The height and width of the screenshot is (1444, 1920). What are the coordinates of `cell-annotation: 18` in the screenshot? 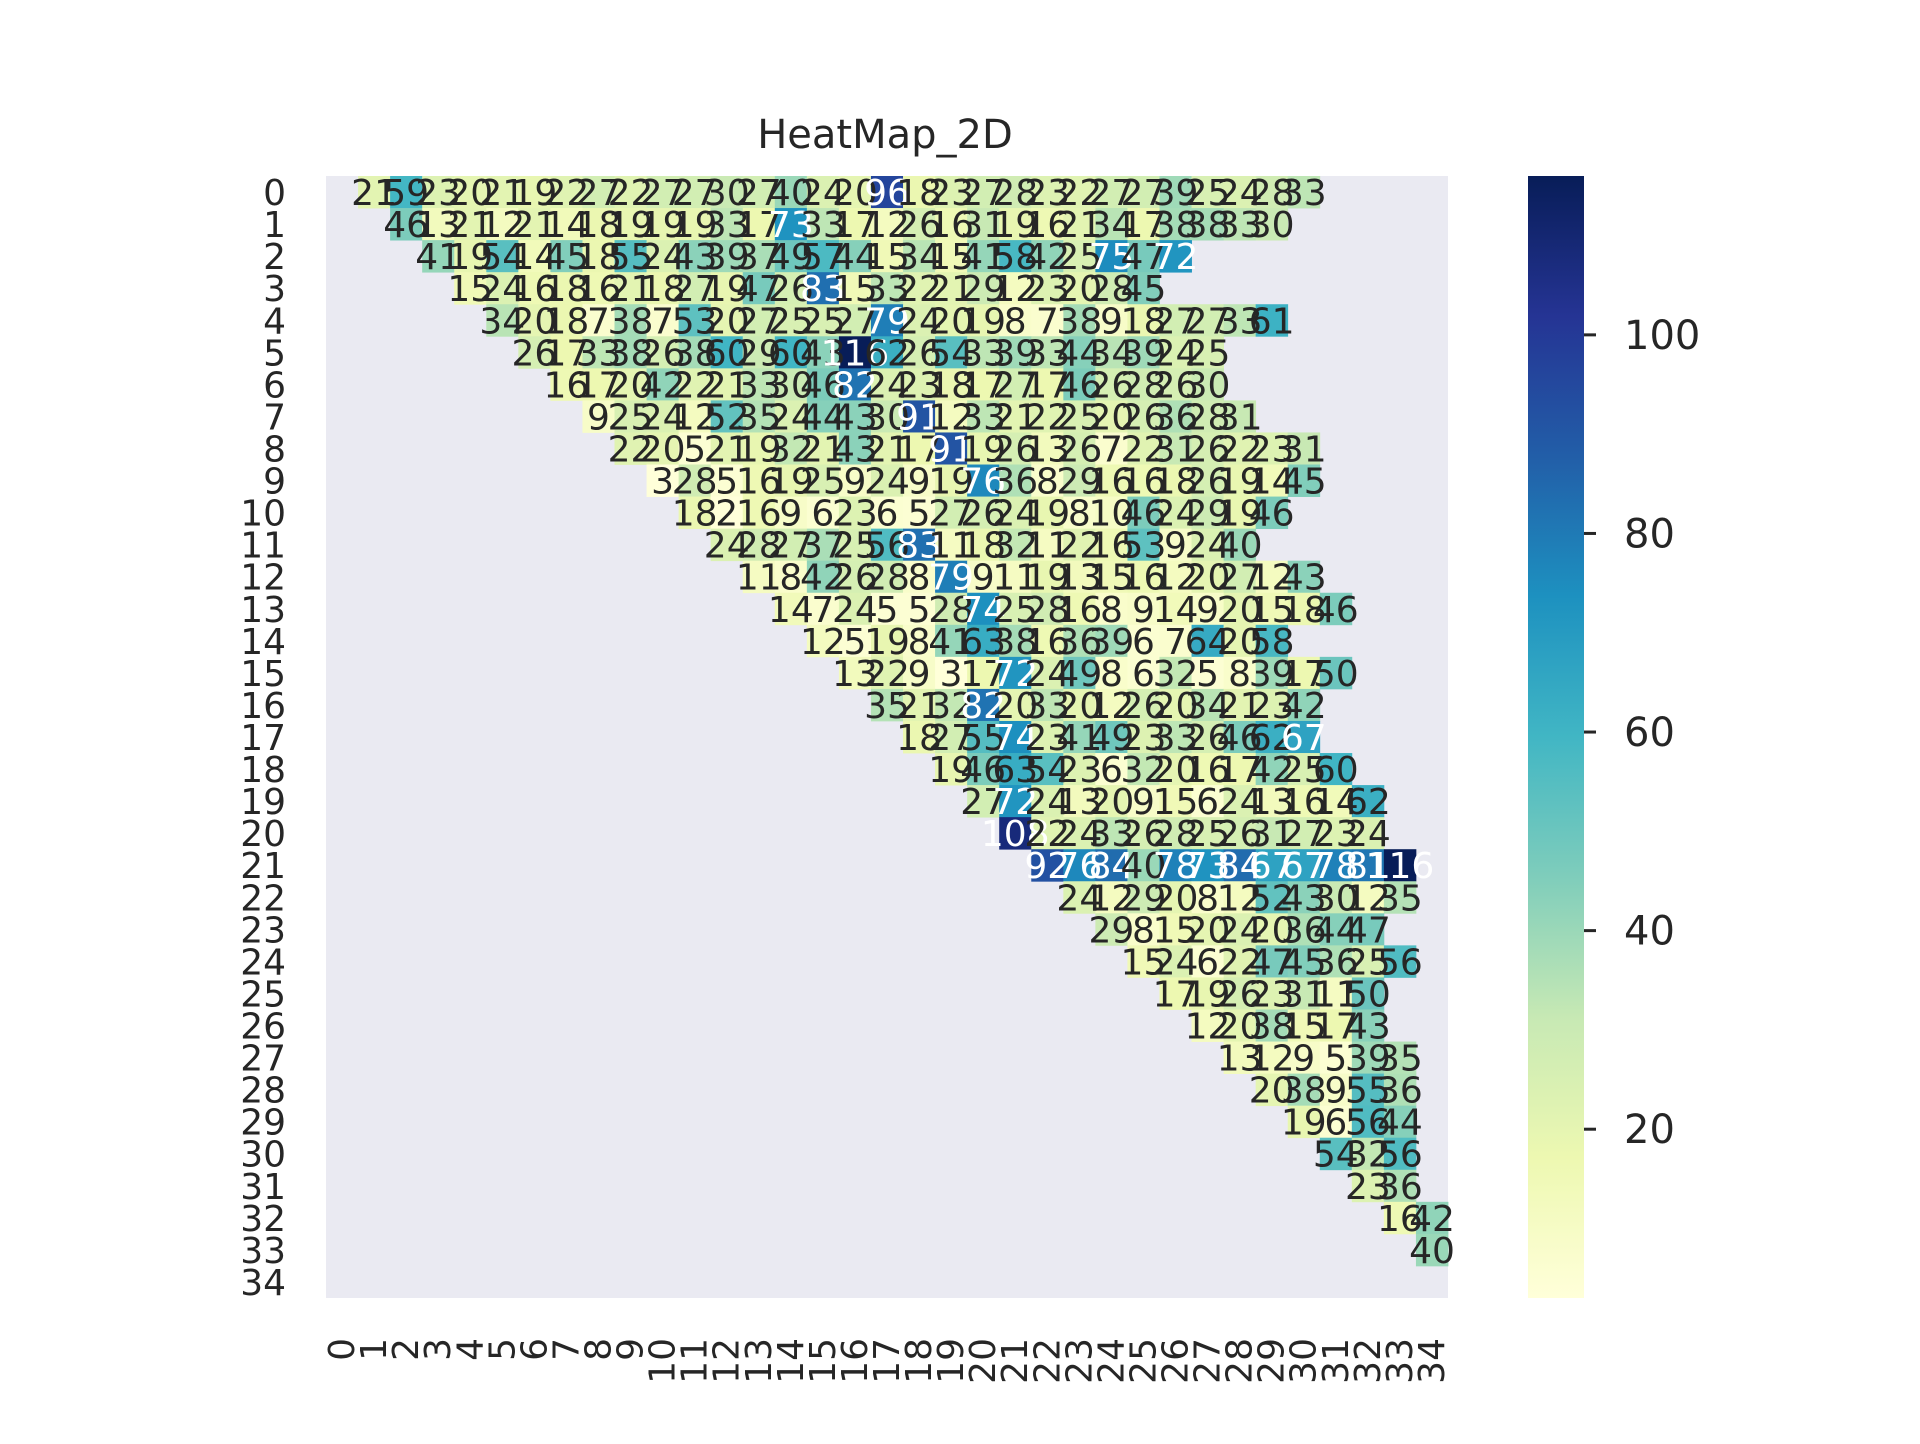 It's located at (663, 289).